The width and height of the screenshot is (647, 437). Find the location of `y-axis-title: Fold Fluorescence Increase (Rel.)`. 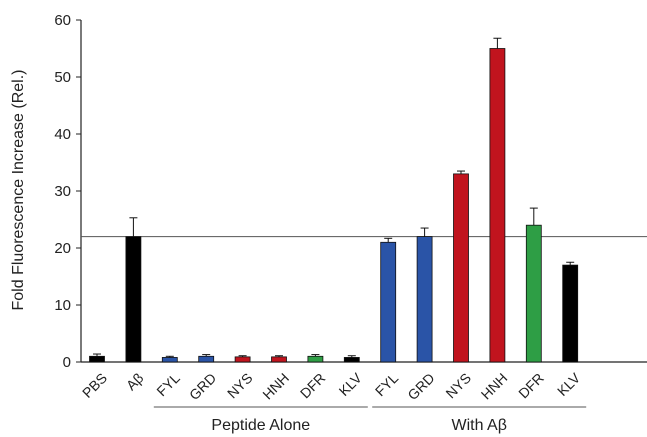

y-axis-title: Fold Fluorescence Increase (Rel.) is located at coordinates (18, 190).